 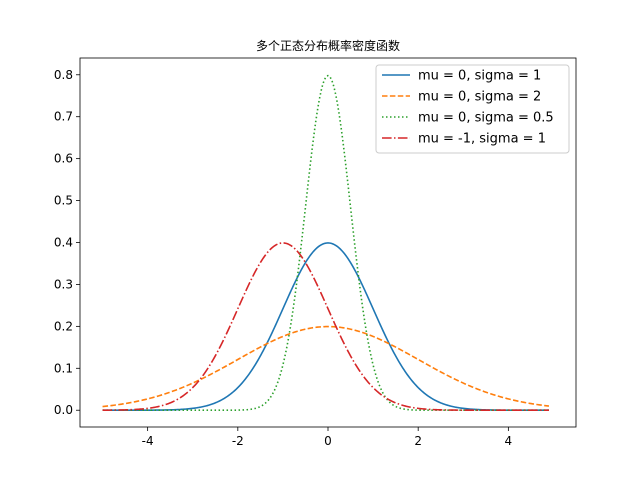 What do you see at coordinates (63, 75) in the screenshot?
I see `y-tick-label: 0.8` at bounding box center [63, 75].